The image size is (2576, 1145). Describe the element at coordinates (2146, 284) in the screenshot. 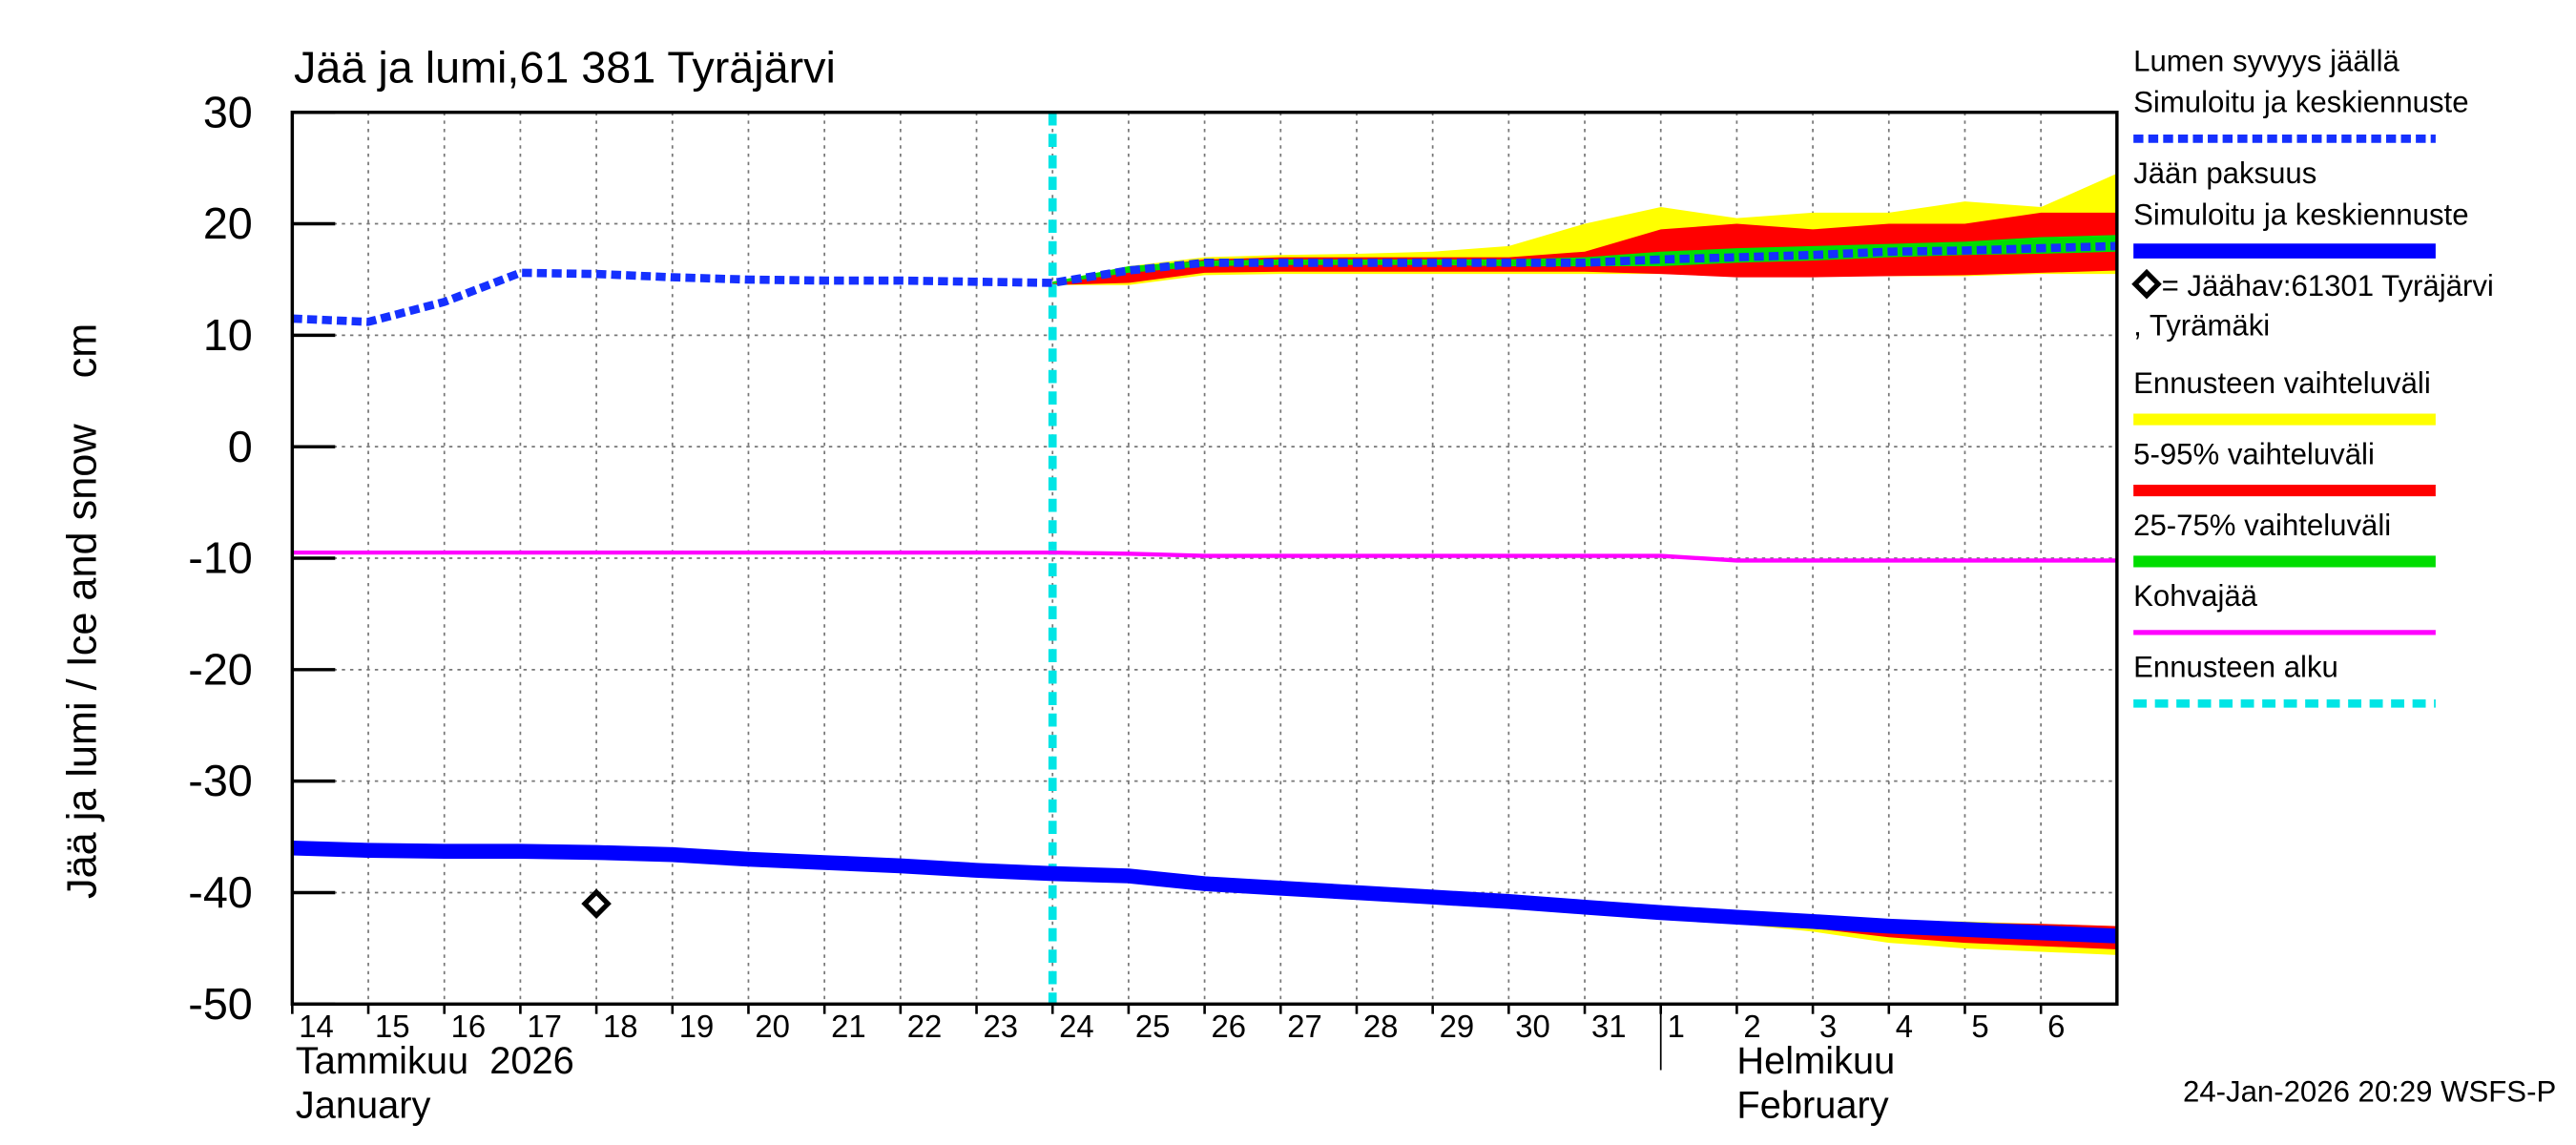

I see `legend-marker` at that location.